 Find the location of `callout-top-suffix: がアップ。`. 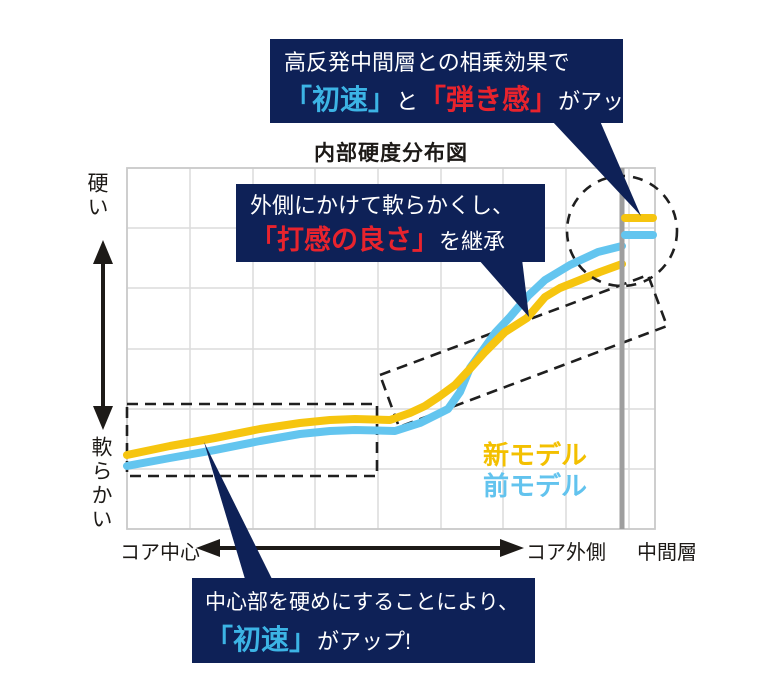

callout-top-suffix: がアップ。 is located at coordinates (613, 101).